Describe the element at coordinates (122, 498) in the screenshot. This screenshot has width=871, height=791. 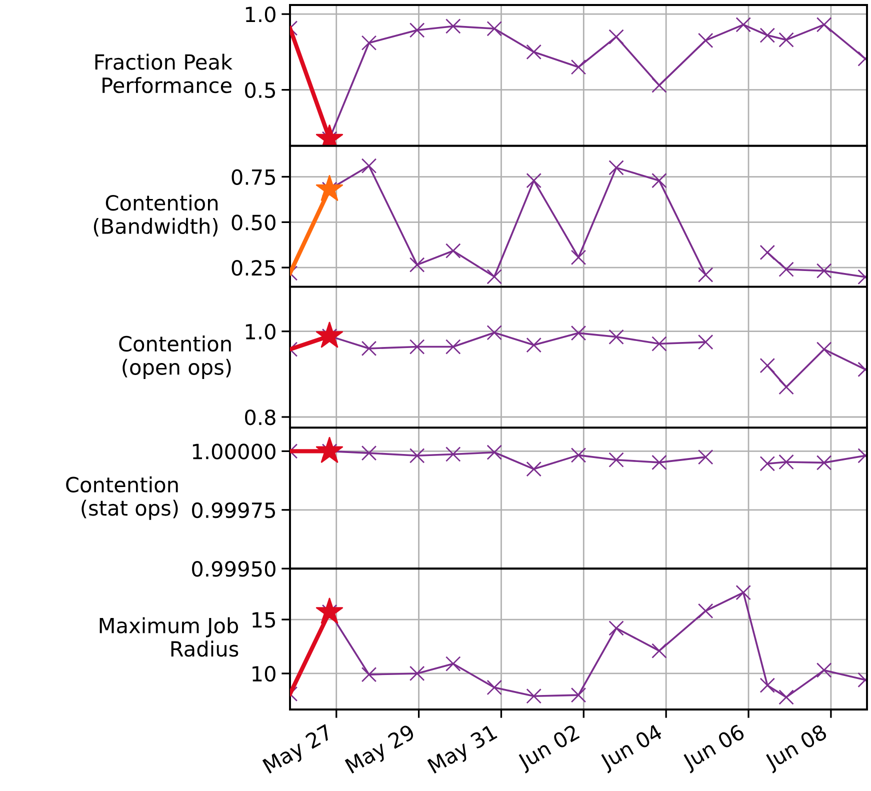
I see `y-axis-title: Contention (stat ops)` at that location.